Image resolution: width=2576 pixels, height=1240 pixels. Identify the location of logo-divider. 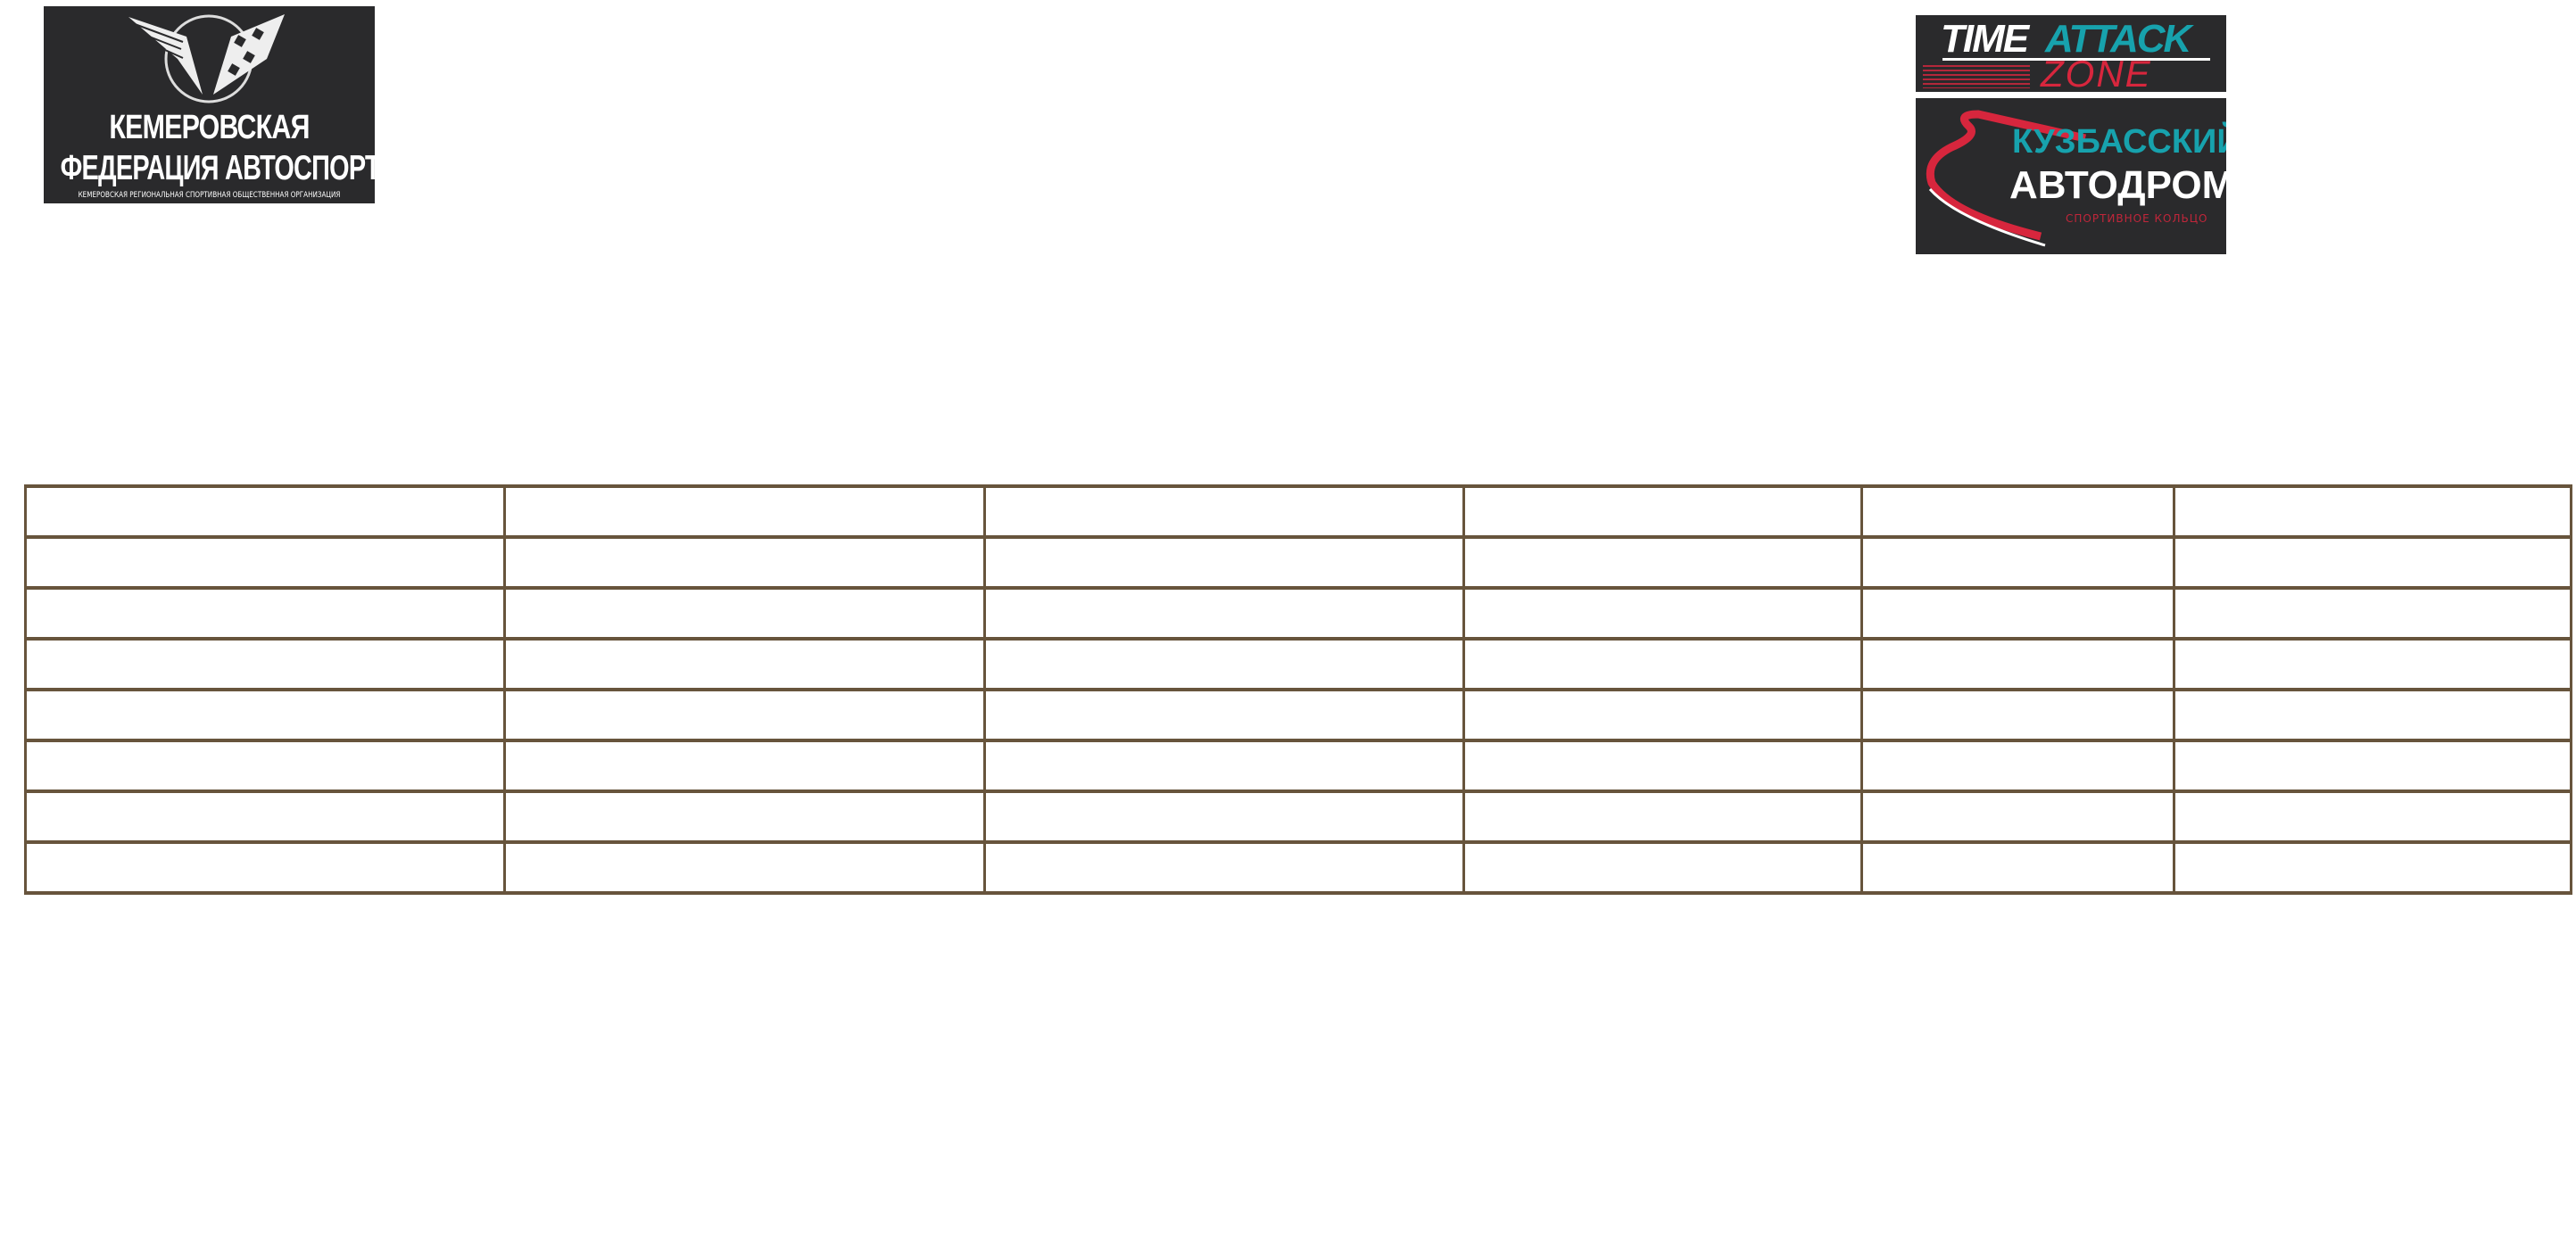
(2076, 59).